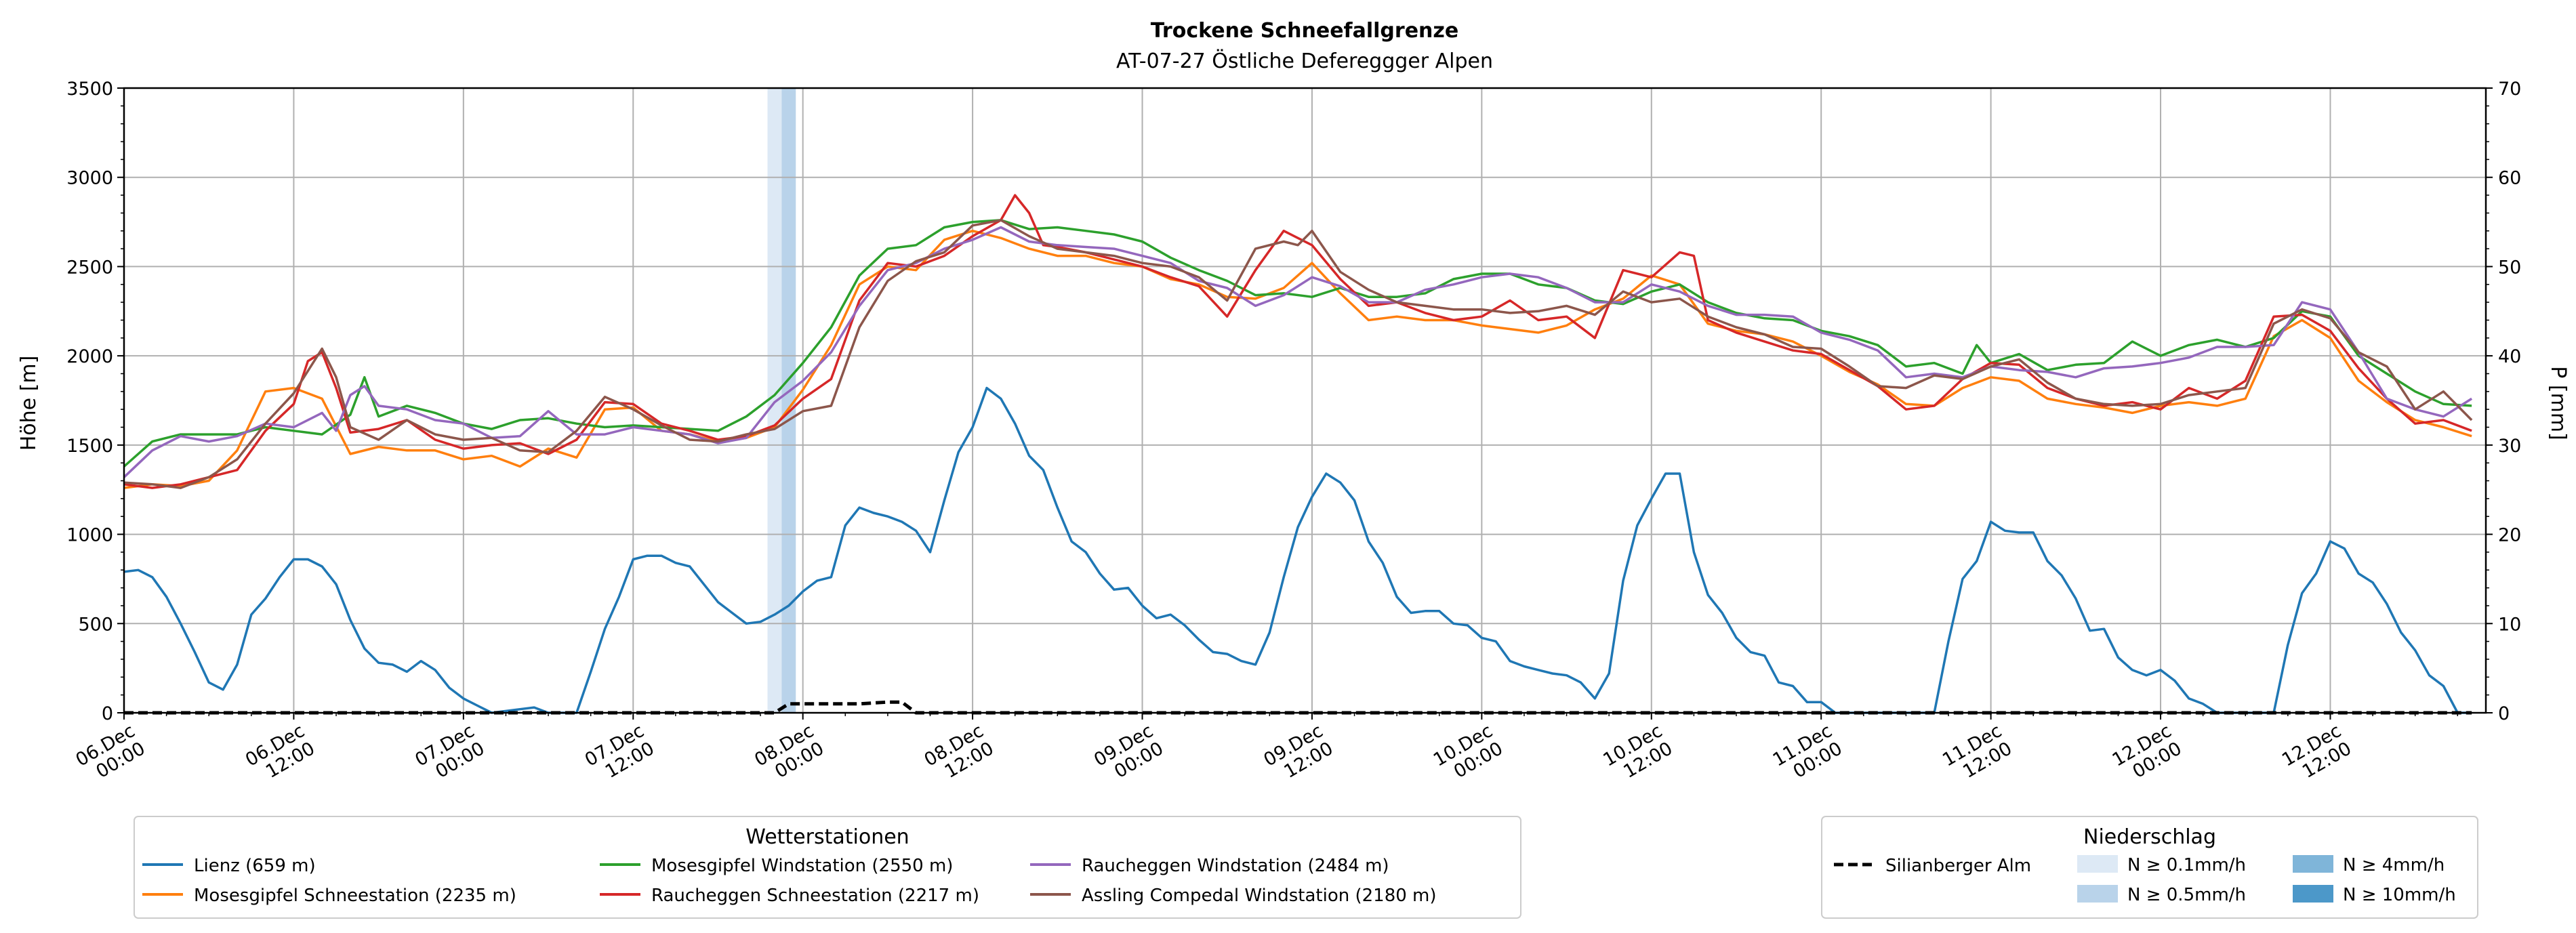  What do you see at coordinates (1236, 866) in the screenshot?
I see `legend-item-label: Raucheggen Windstation (2484 m)` at bounding box center [1236, 866].